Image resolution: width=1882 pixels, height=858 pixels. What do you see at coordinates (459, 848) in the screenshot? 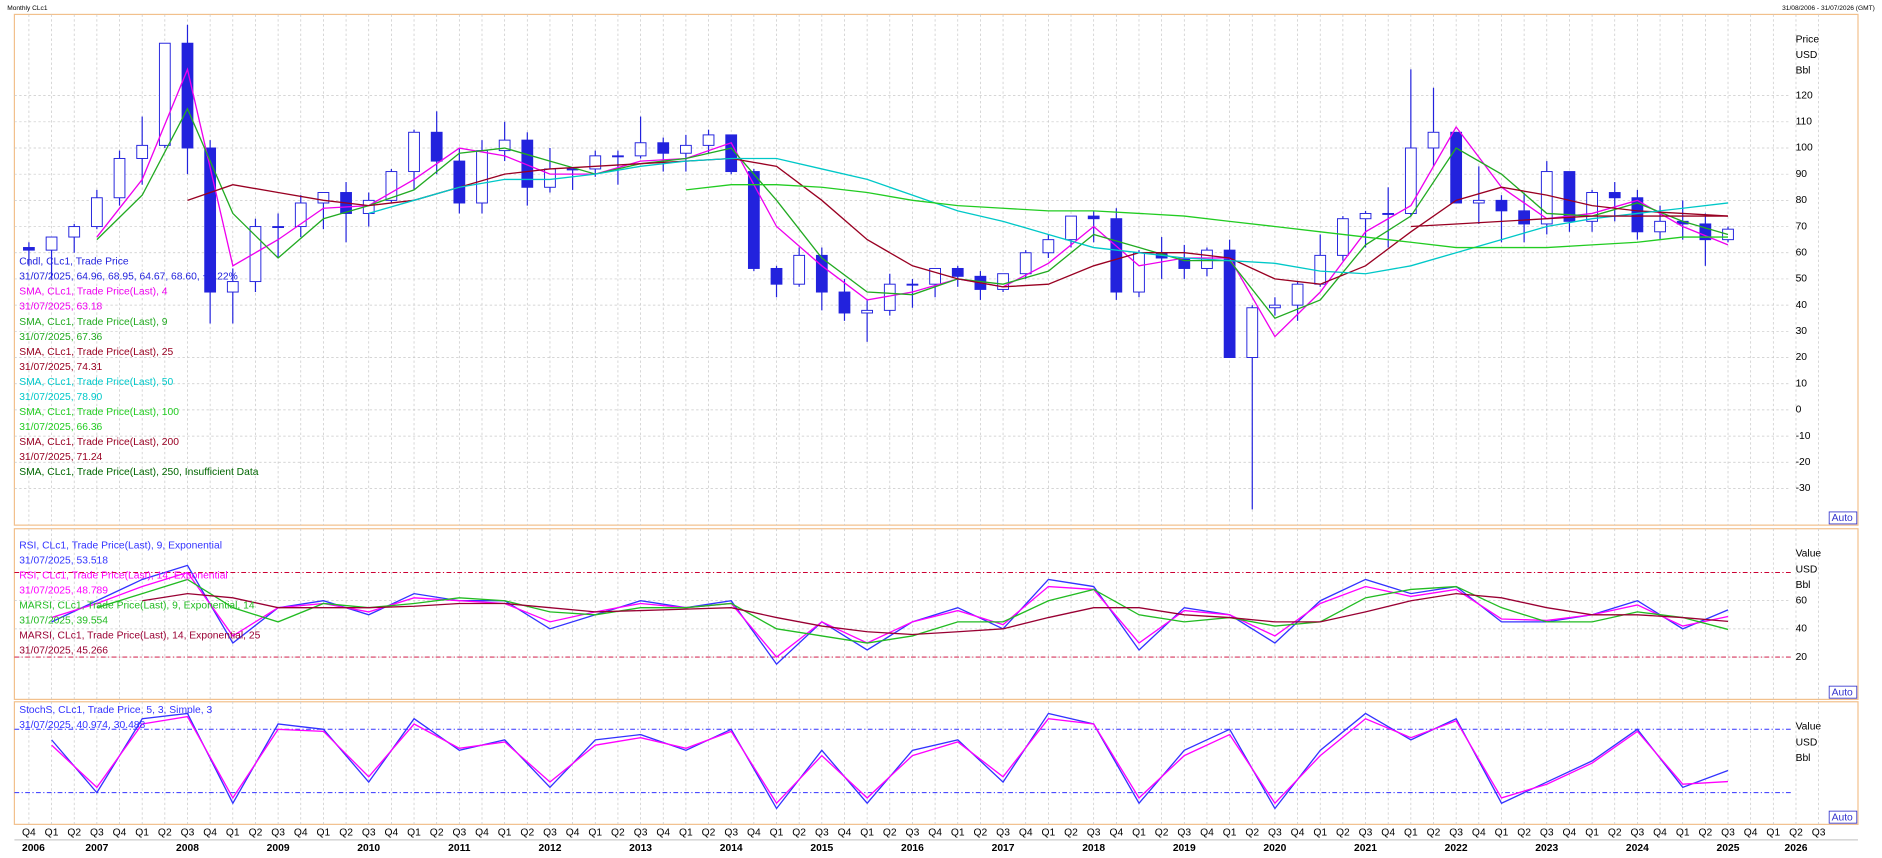
I see `year-label: 2011` at bounding box center [459, 848].